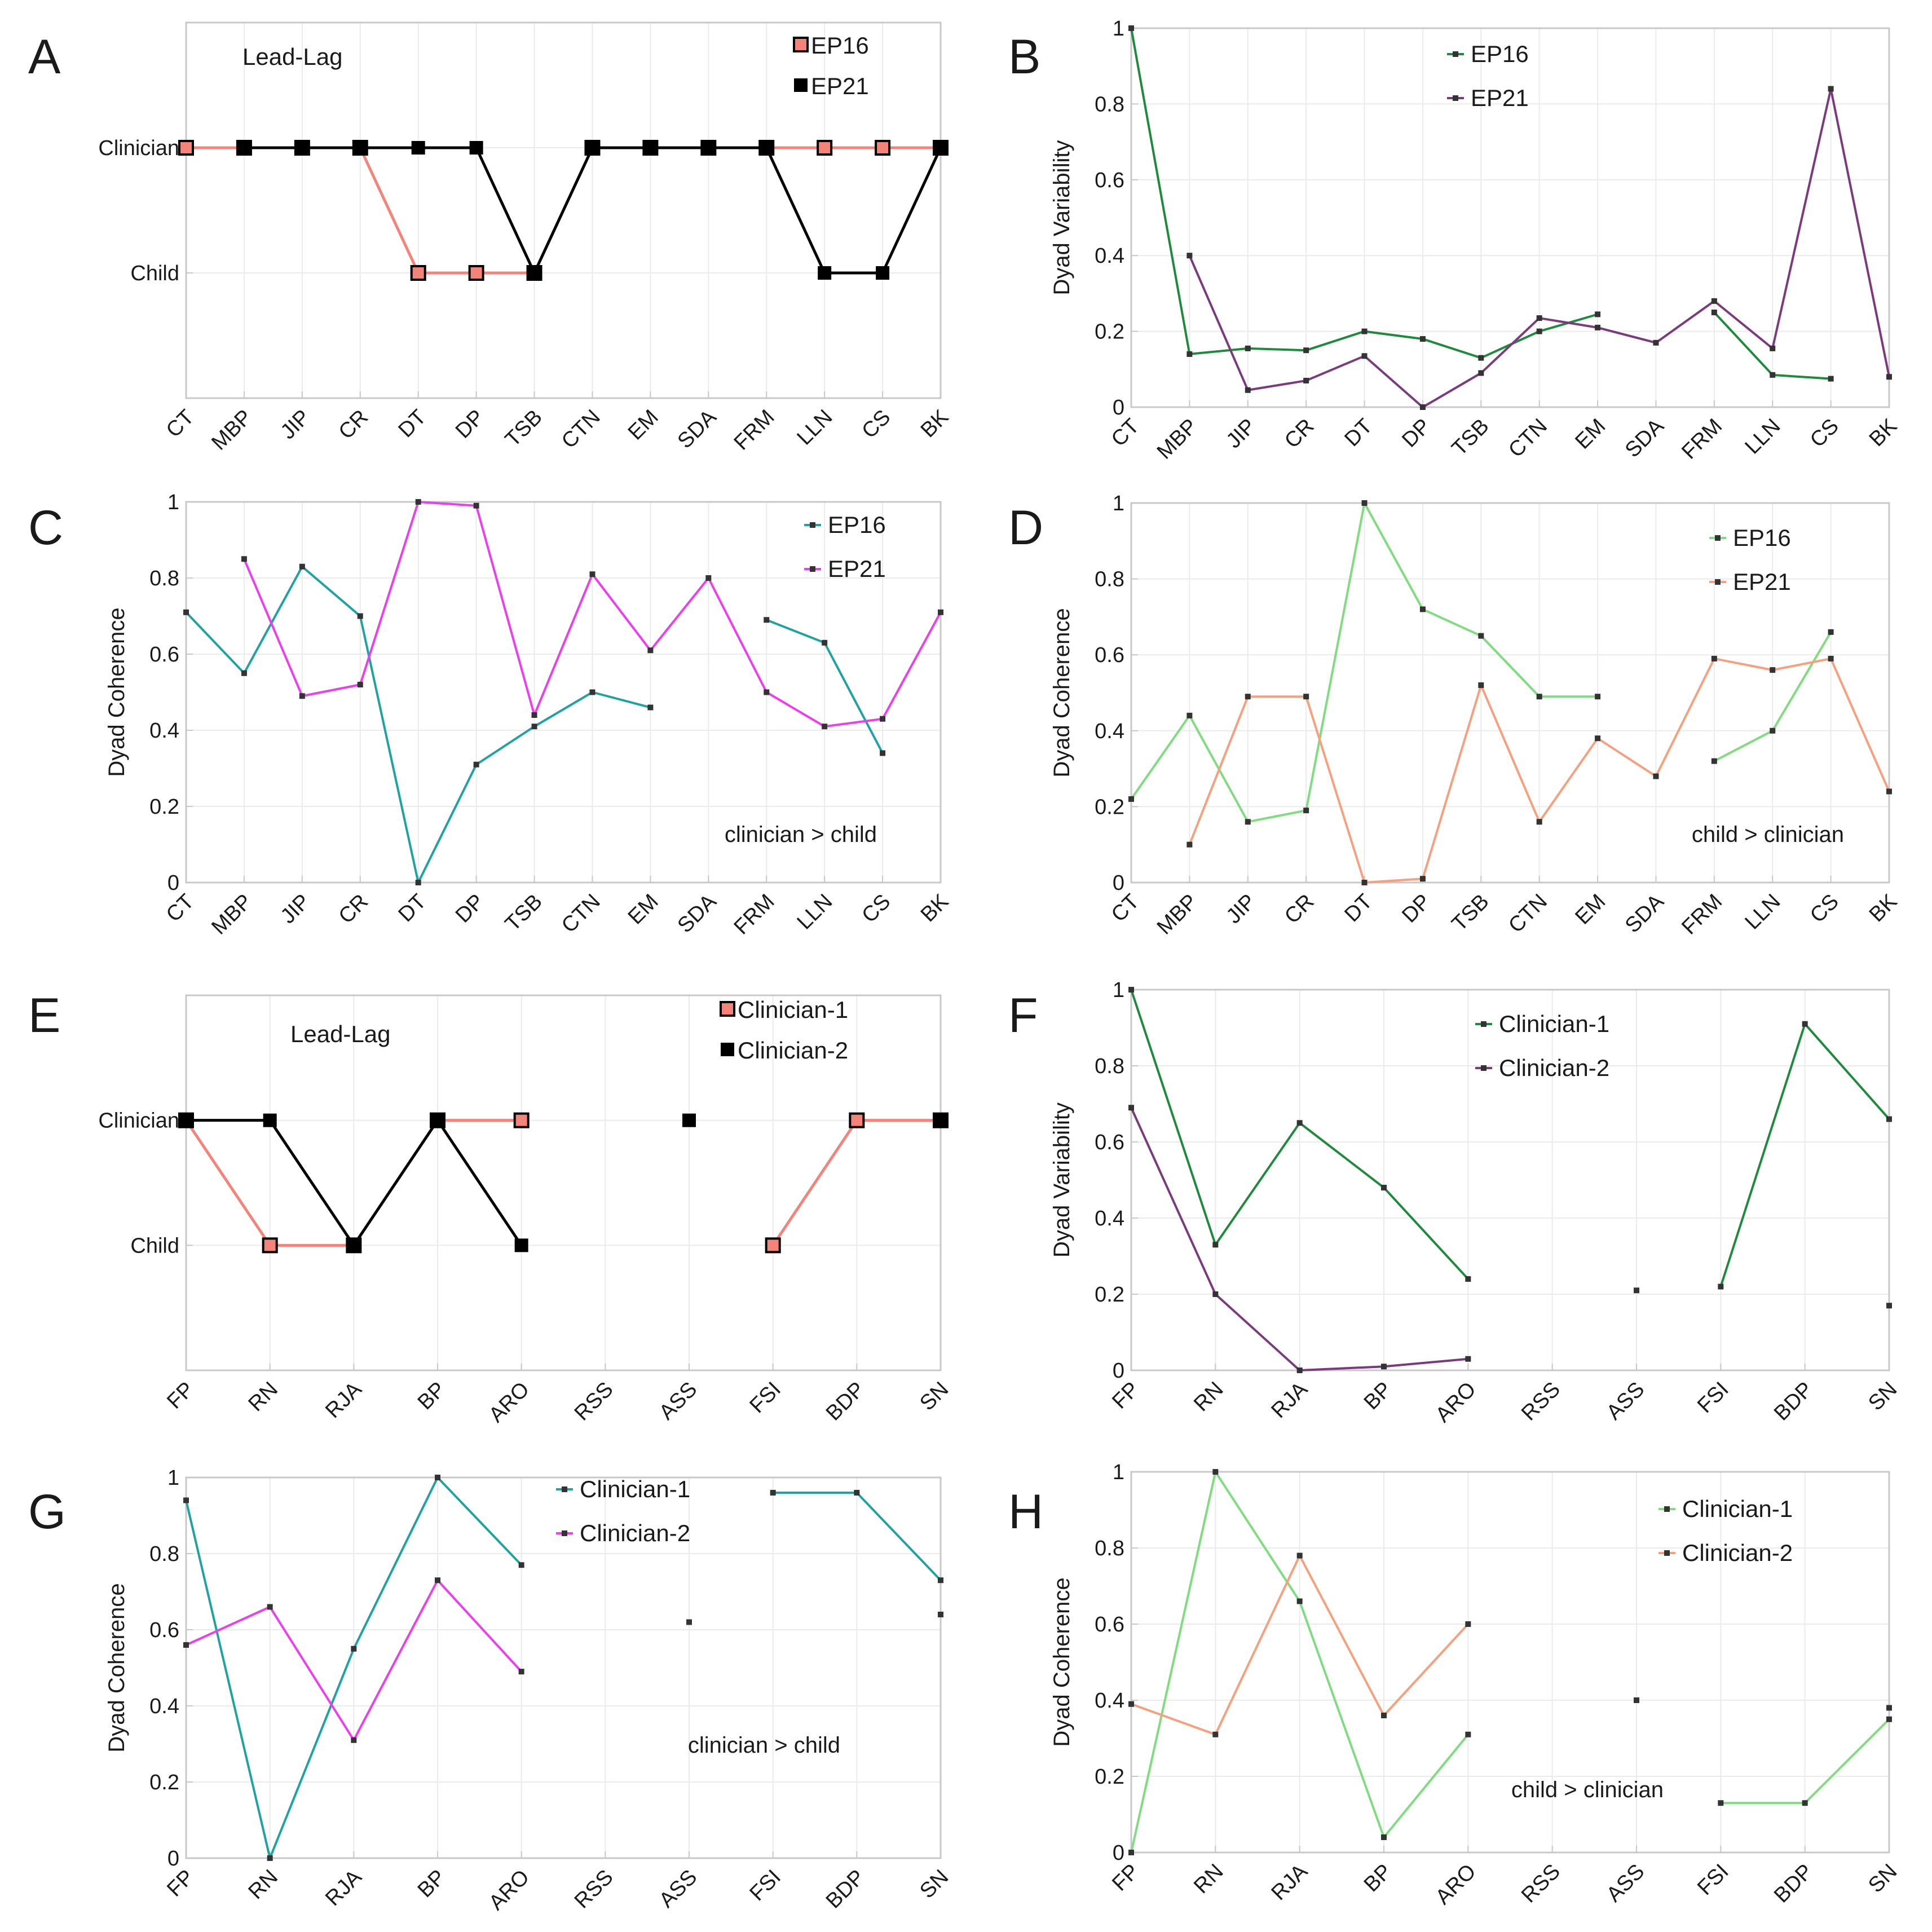 The height and width of the screenshot is (1932, 1932). What do you see at coordinates (1109, 731) in the screenshot?
I see `y-tick-label: 0.4` at bounding box center [1109, 731].